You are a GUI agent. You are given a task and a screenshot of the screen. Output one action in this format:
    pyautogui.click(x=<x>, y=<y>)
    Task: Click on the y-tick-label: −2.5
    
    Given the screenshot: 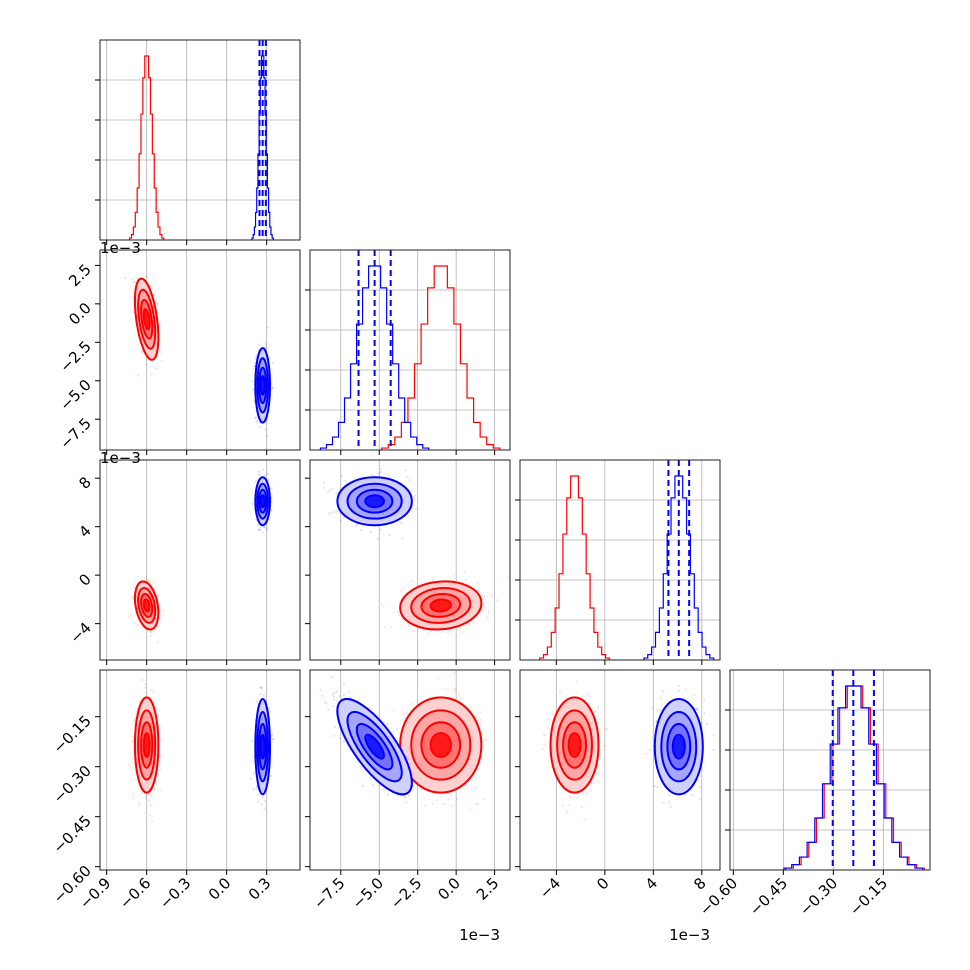 What is the action you would take?
    pyautogui.click(x=75, y=356)
    